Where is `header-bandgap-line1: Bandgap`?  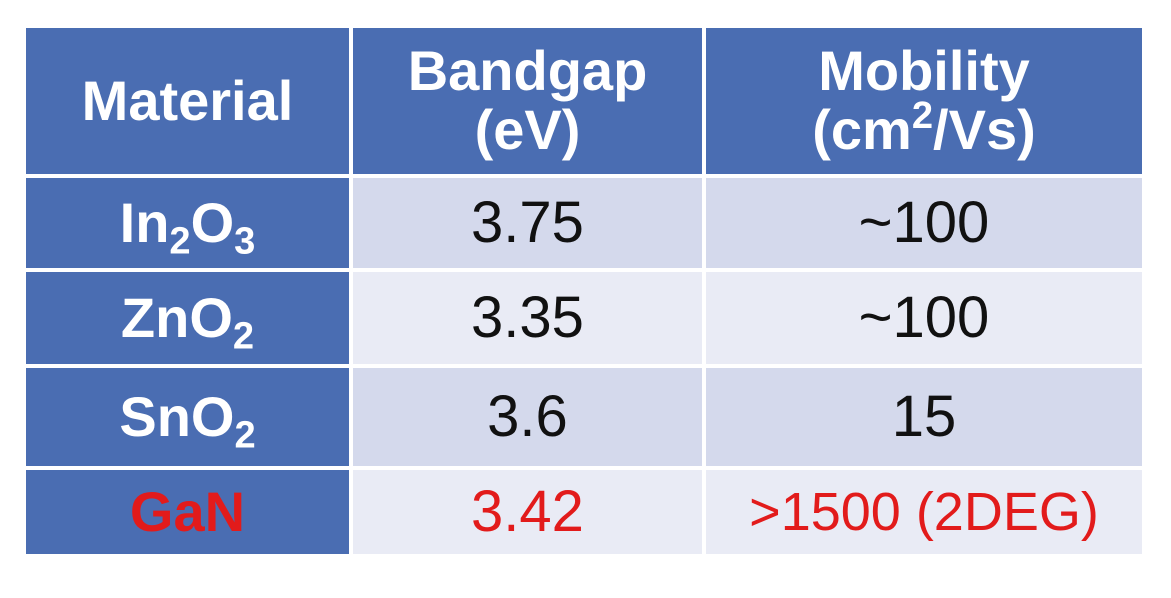
header-bandgap-line1: Bandgap is located at coordinates (527, 71).